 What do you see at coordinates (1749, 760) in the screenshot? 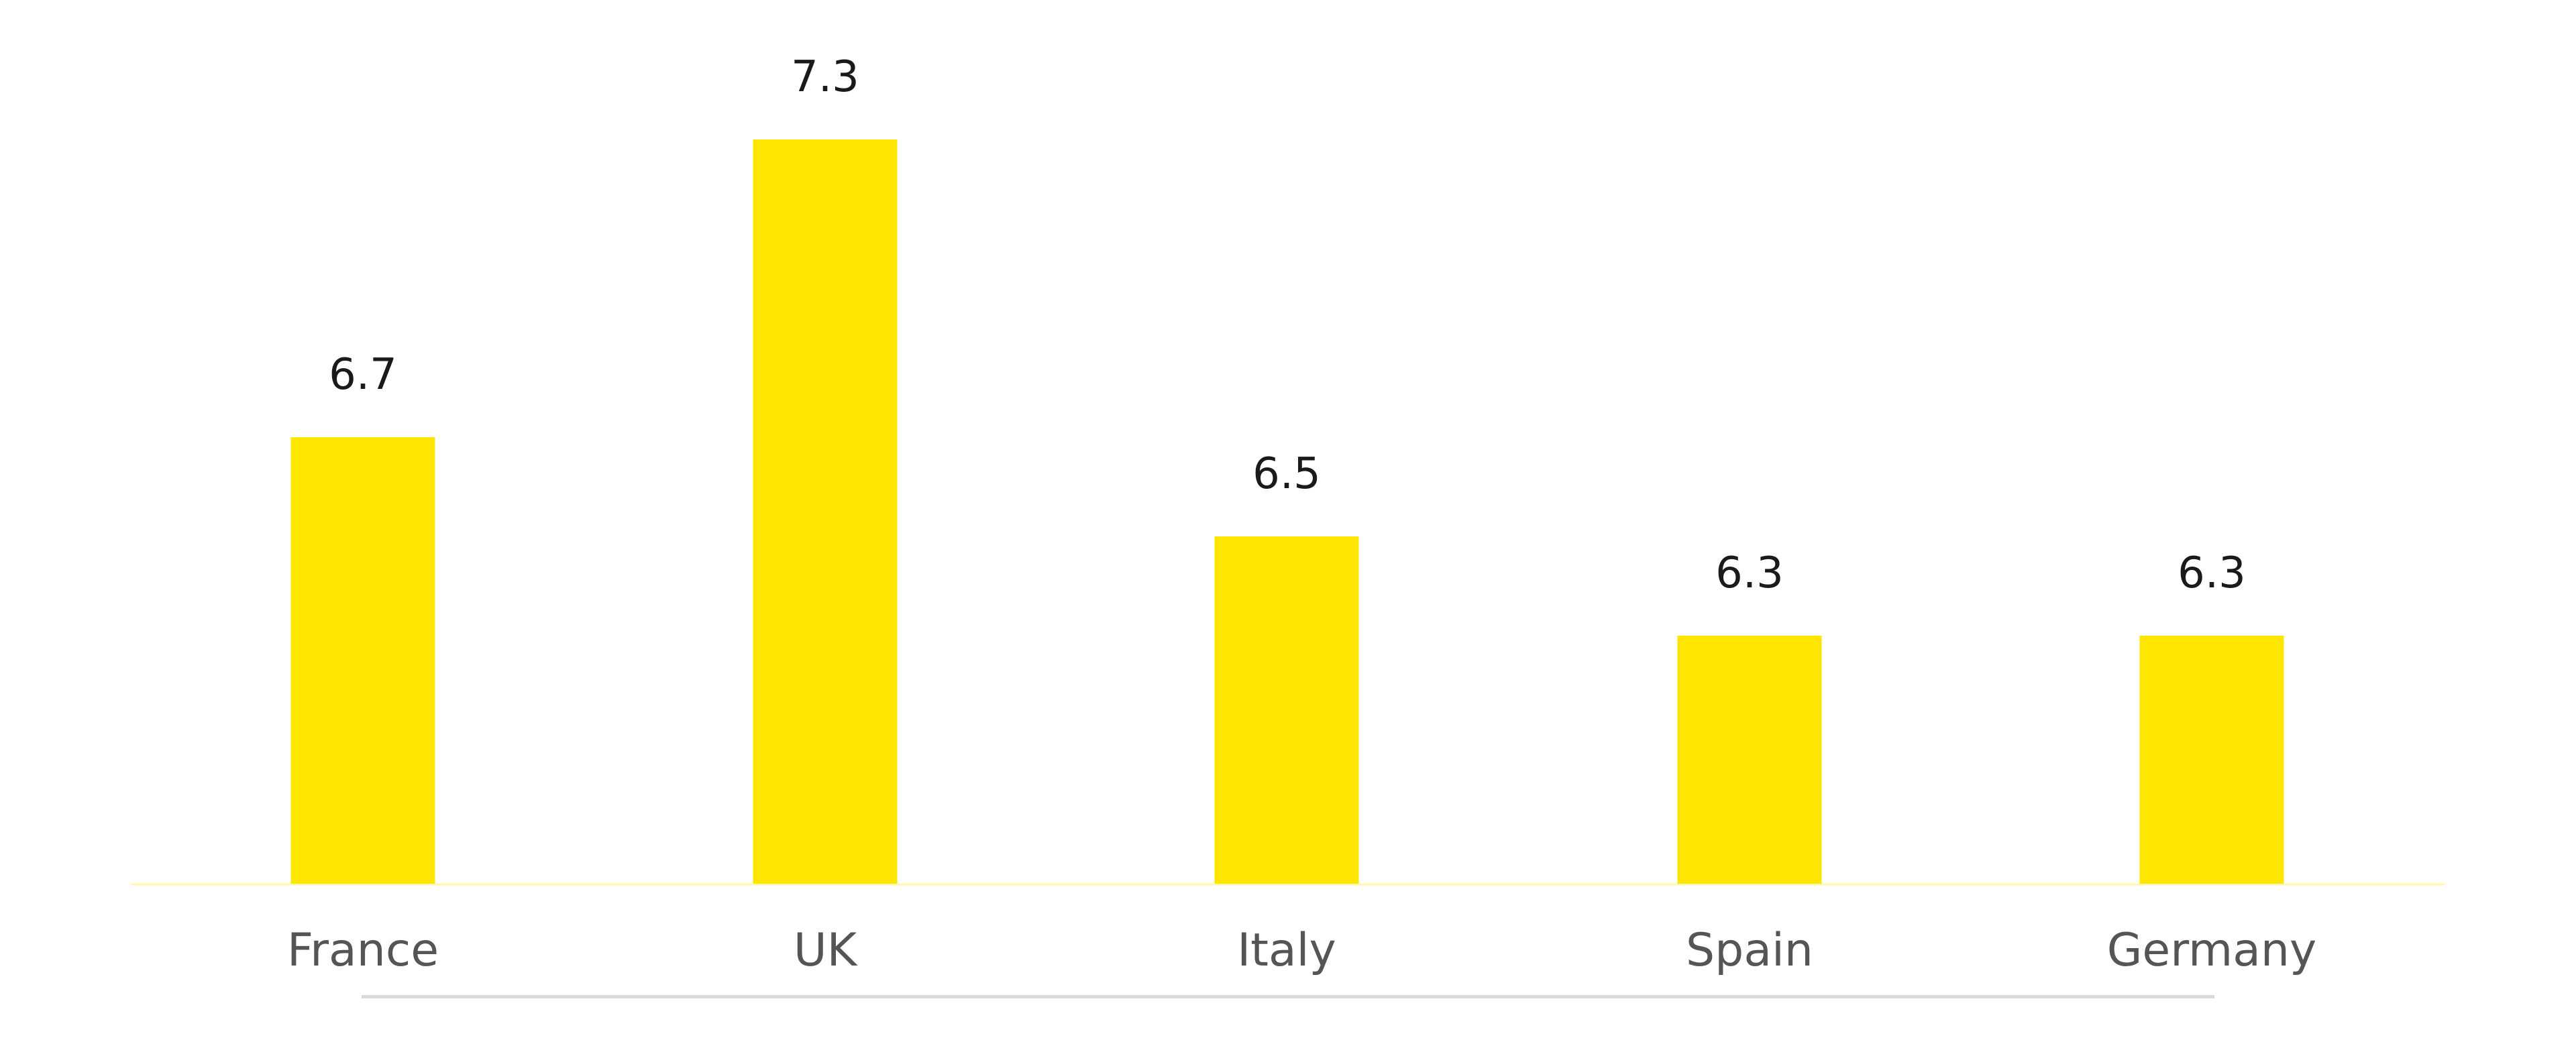
I see `bar-spain` at bounding box center [1749, 760].